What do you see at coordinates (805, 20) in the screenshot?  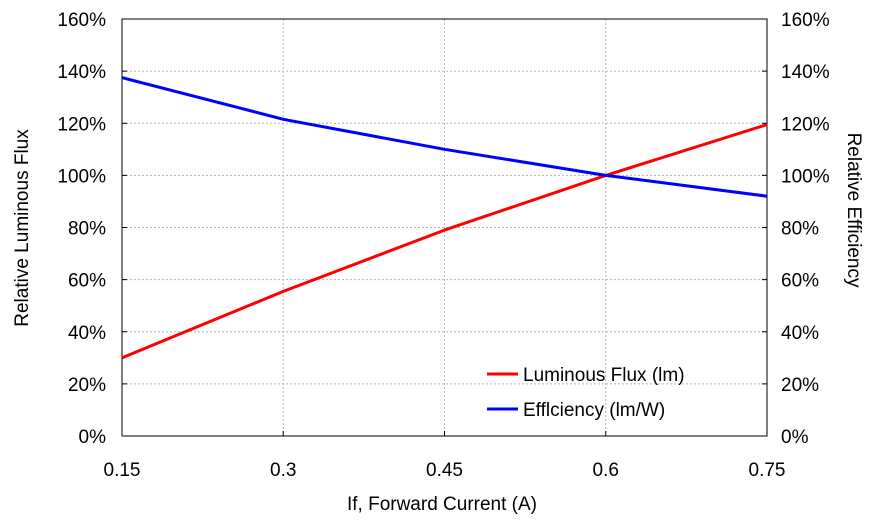 I see `y-tick-label-right: 160%` at bounding box center [805, 20].